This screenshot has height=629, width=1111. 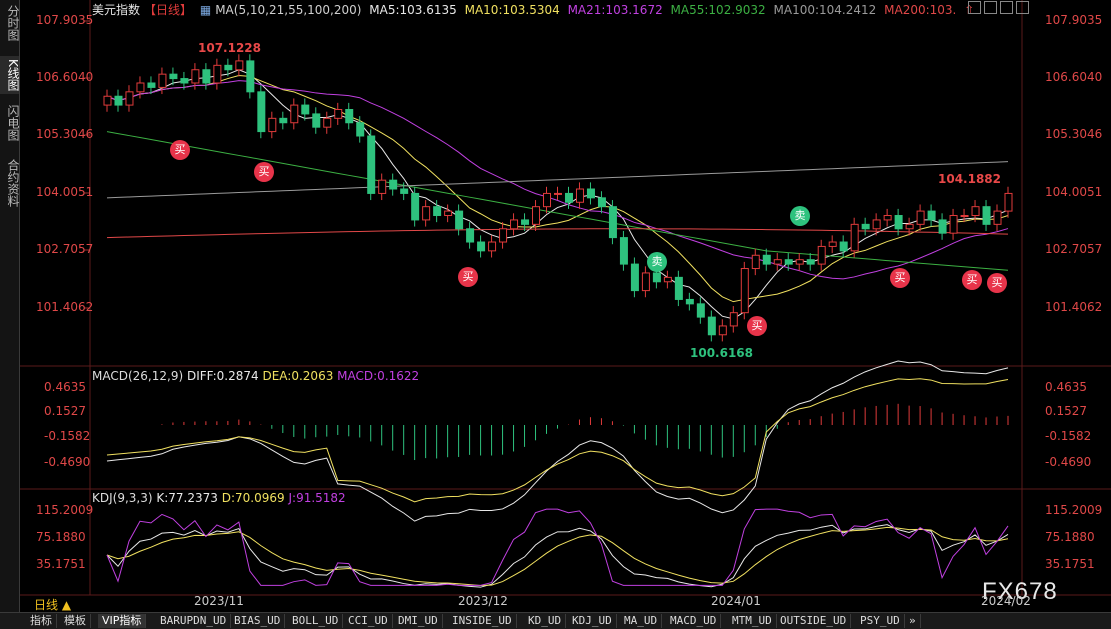 What do you see at coordinates (65, 20) in the screenshot?
I see `price-axis-label: 107.9035` at bounding box center [65, 20].